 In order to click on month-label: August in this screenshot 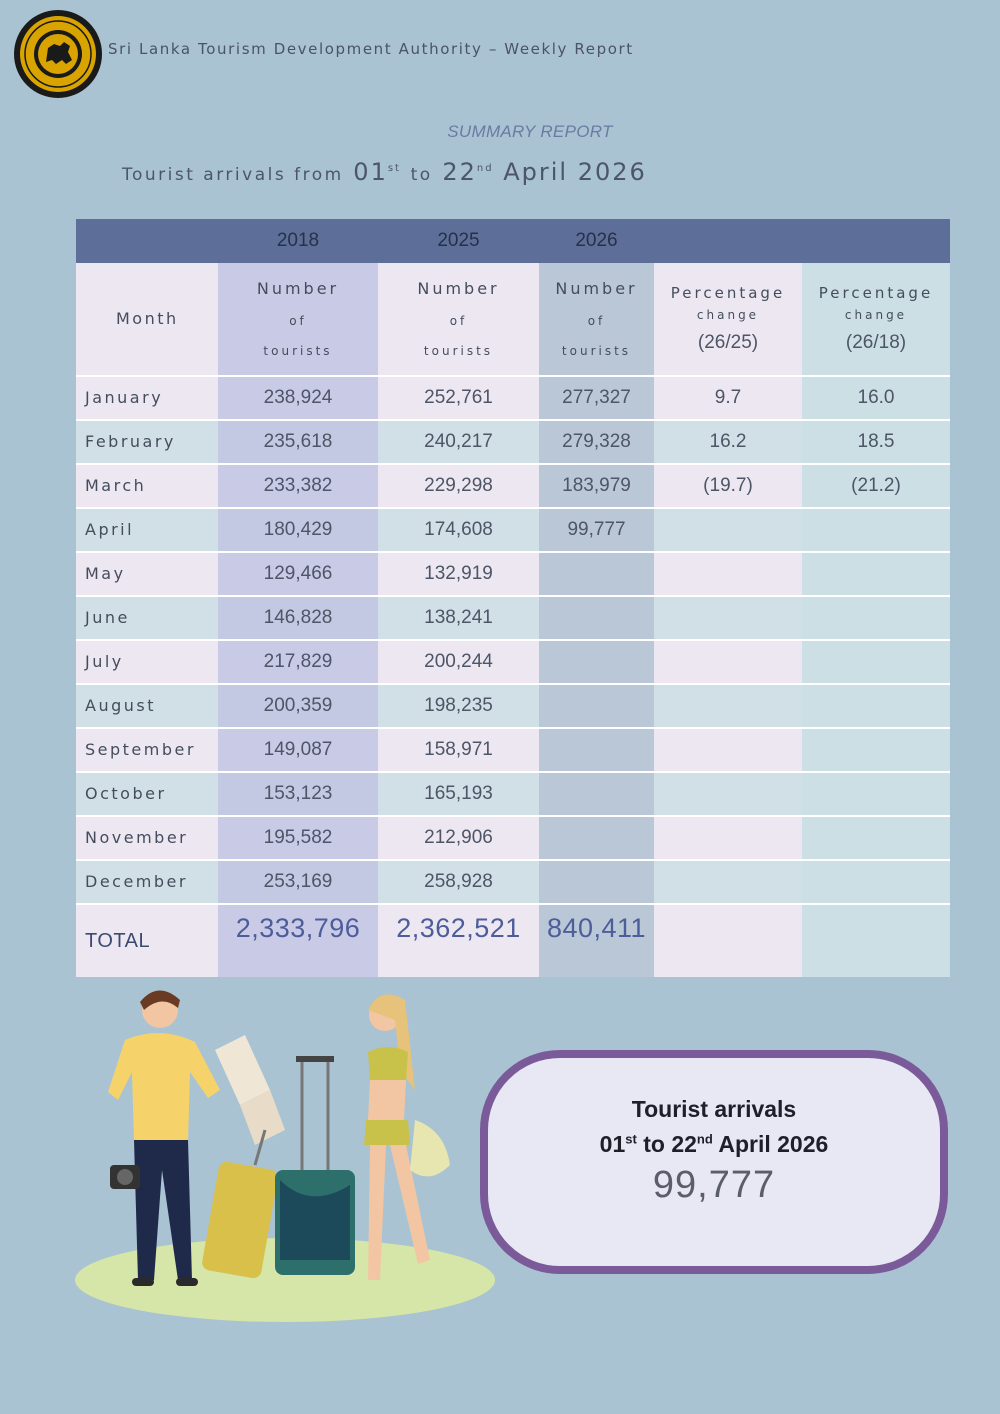, I will do `click(120, 705)`.